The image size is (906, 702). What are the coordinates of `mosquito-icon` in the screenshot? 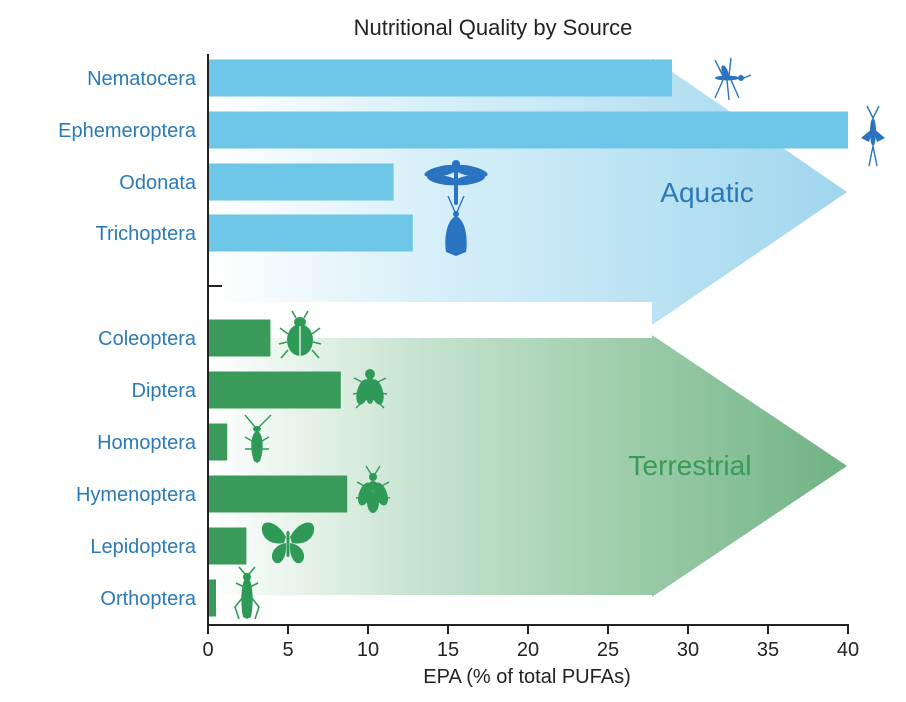 It's located at (733, 79).